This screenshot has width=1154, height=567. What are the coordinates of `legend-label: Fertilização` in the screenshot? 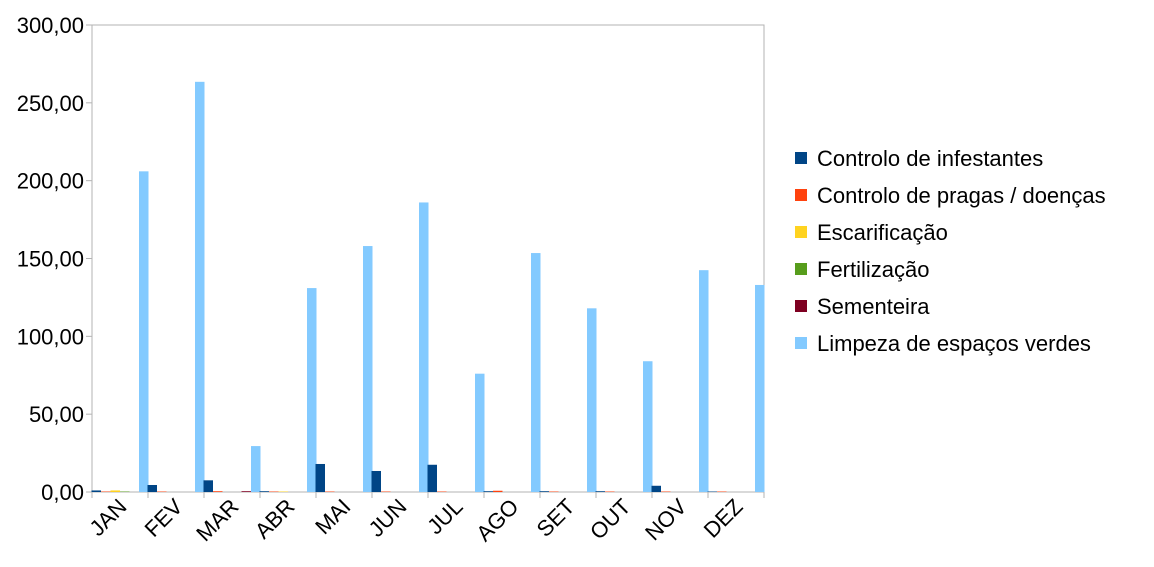 It's located at (873, 269).